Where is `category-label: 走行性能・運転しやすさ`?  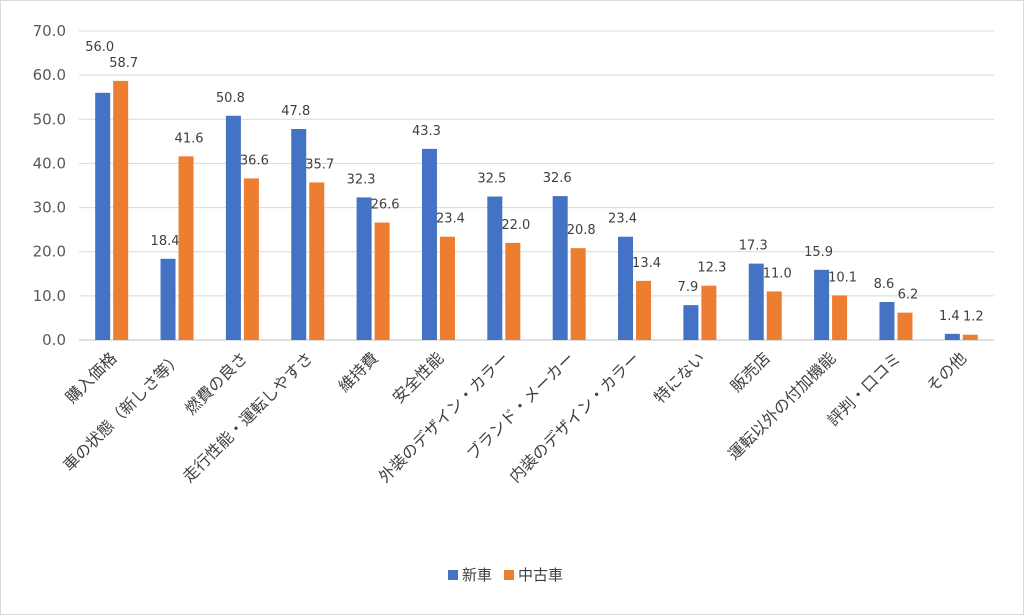
category-label: 走行性能・運転しやすさ is located at coordinates (248, 417).